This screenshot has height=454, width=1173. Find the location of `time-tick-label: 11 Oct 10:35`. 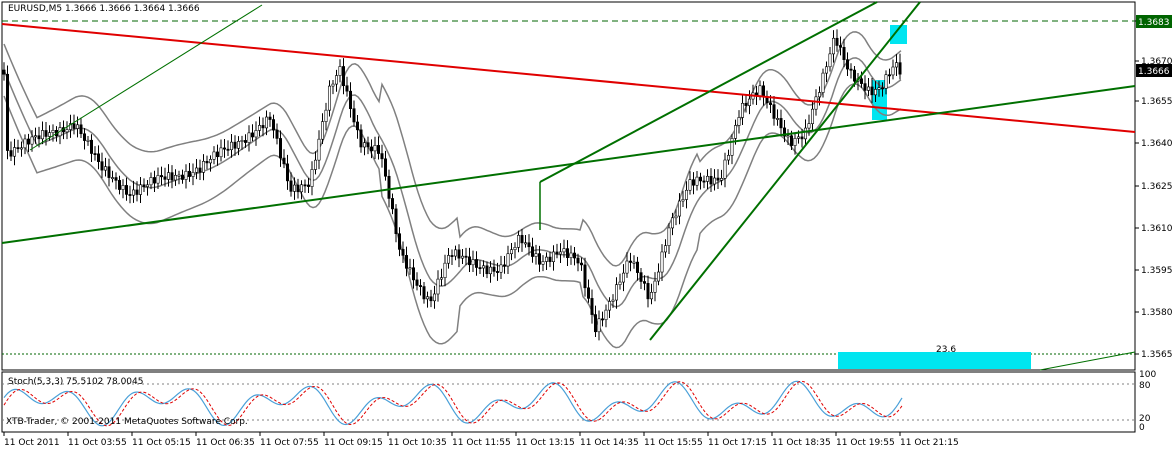

time-tick-label: 11 Oct 10:35 is located at coordinates (417, 443).